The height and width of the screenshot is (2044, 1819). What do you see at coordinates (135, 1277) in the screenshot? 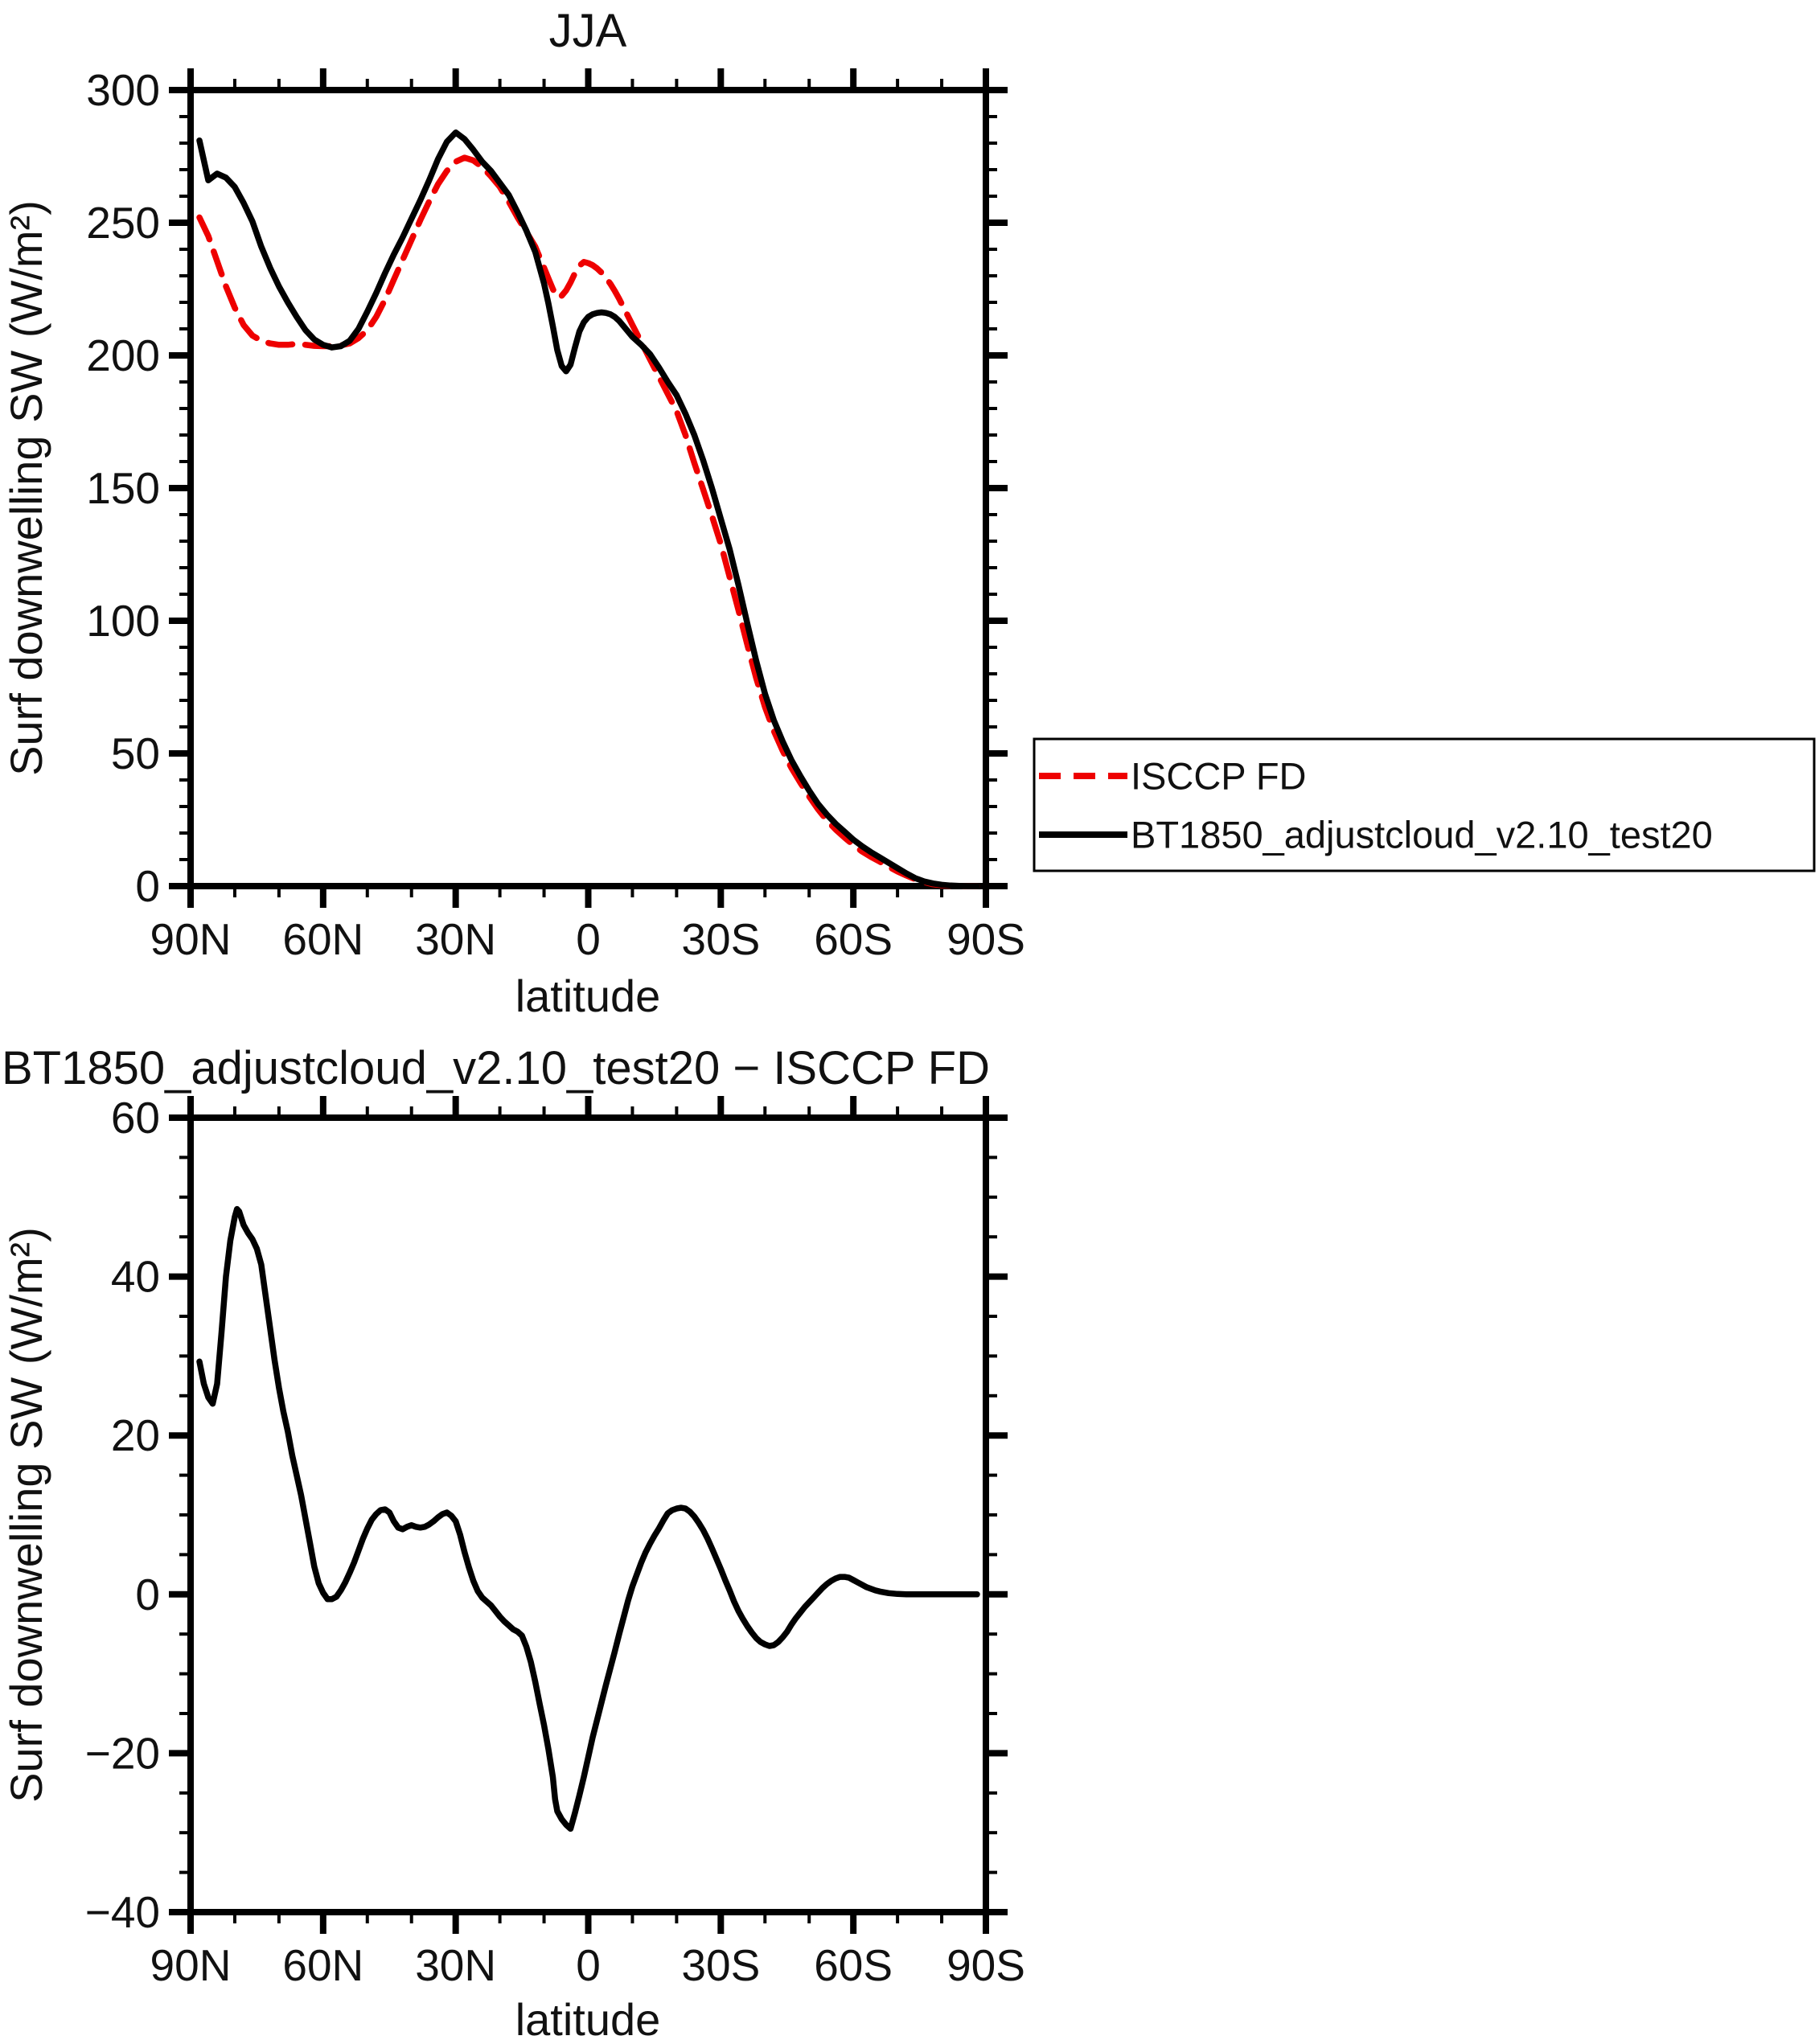
I see `y-tick-label: 40` at bounding box center [135, 1277].